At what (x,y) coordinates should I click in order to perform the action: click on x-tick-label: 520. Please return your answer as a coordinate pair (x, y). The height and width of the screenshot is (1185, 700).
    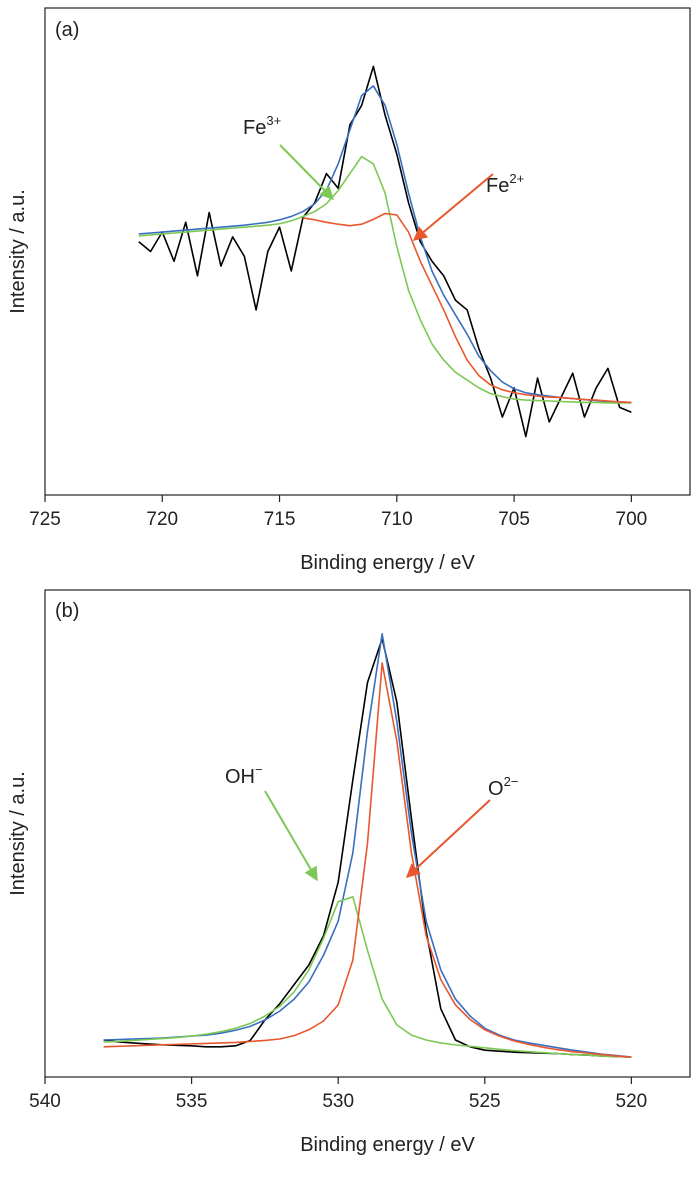
    Looking at the image, I should click on (632, 1101).